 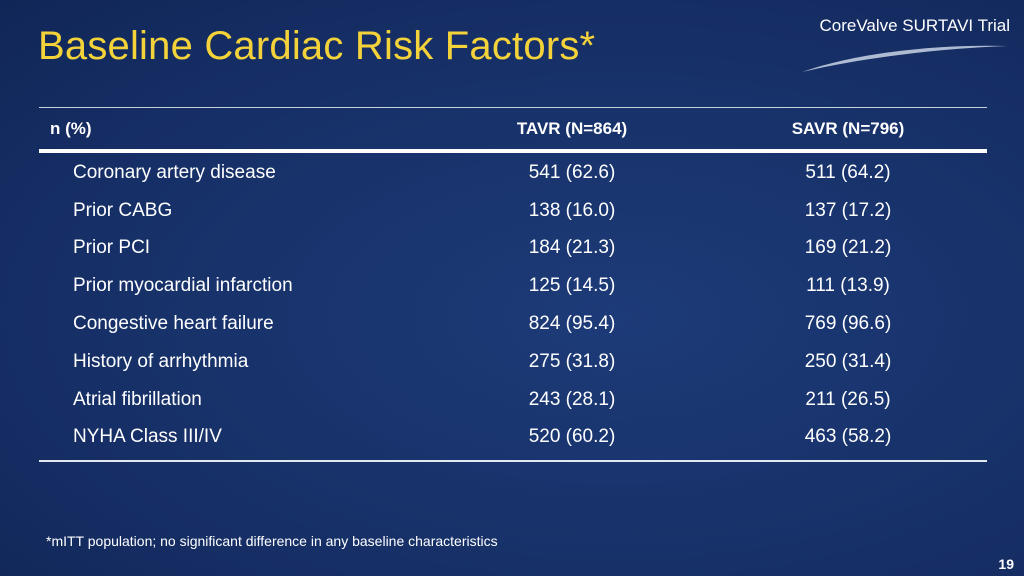 What do you see at coordinates (123, 210) in the screenshot?
I see `row-label: Prior CABG` at bounding box center [123, 210].